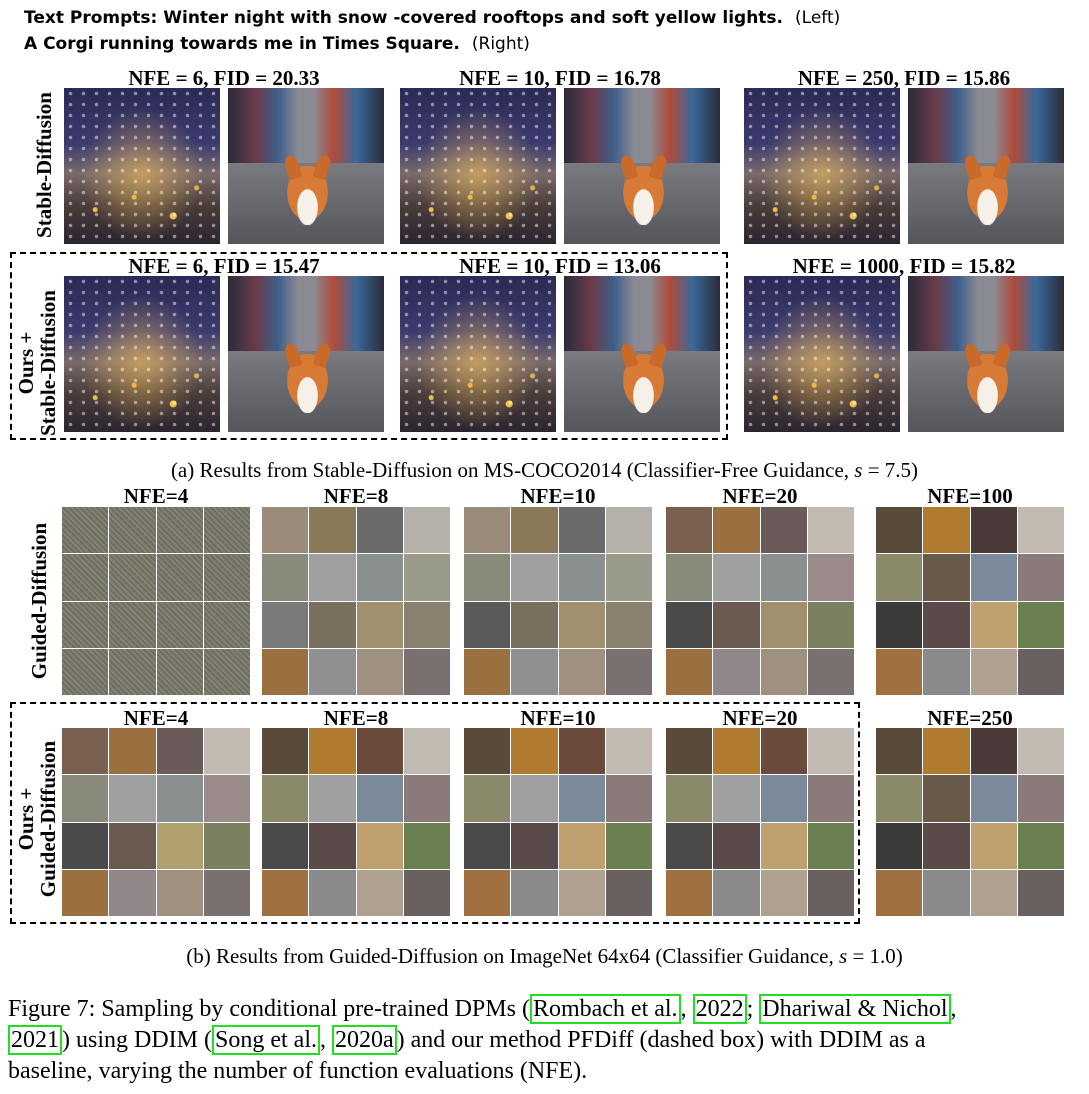  What do you see at coordinates (890, 470) in the screenshot?
I see `caption-a-tail: = 7.5)` at bounding box center [890, 470].